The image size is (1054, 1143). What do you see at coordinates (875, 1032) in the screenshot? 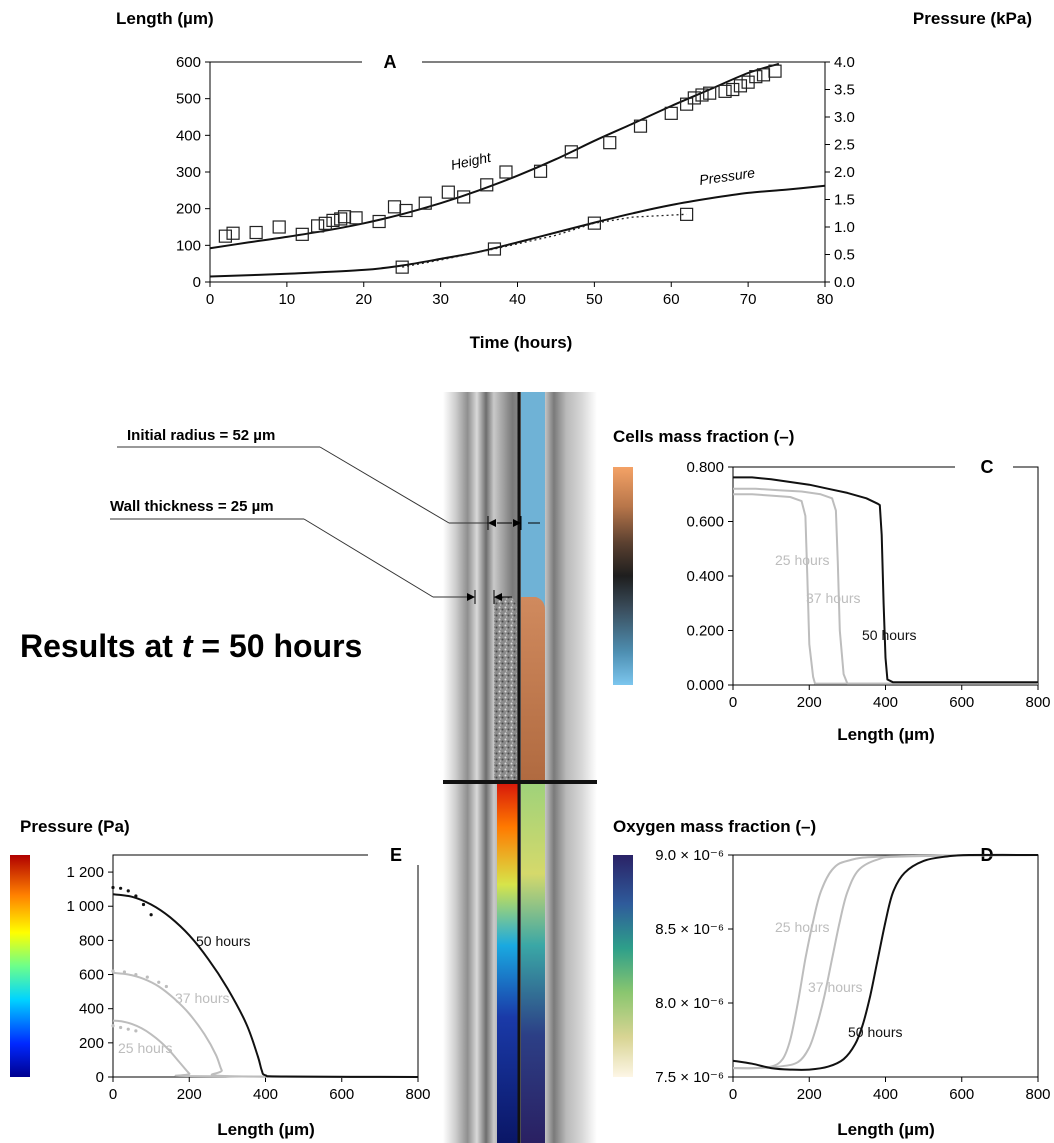
I see `panel-d-50h-label: 50 hours` at bounding box center [875, 1032].